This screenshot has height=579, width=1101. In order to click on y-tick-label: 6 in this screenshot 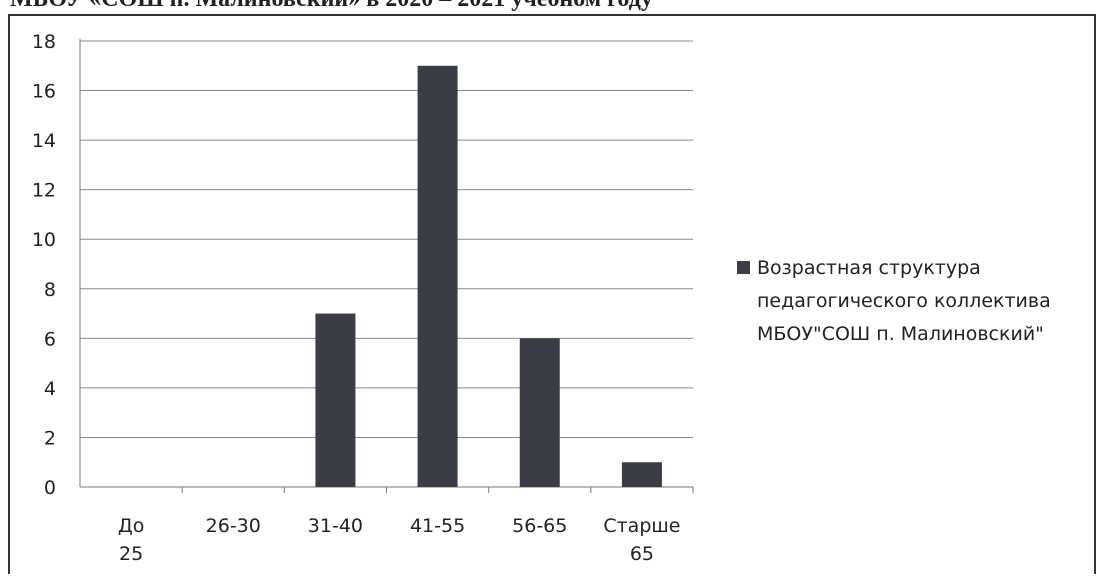, I will do `click(50, 339)`.